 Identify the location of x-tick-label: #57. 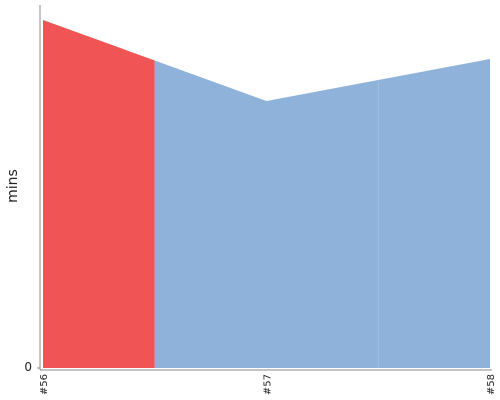
(268, 384).